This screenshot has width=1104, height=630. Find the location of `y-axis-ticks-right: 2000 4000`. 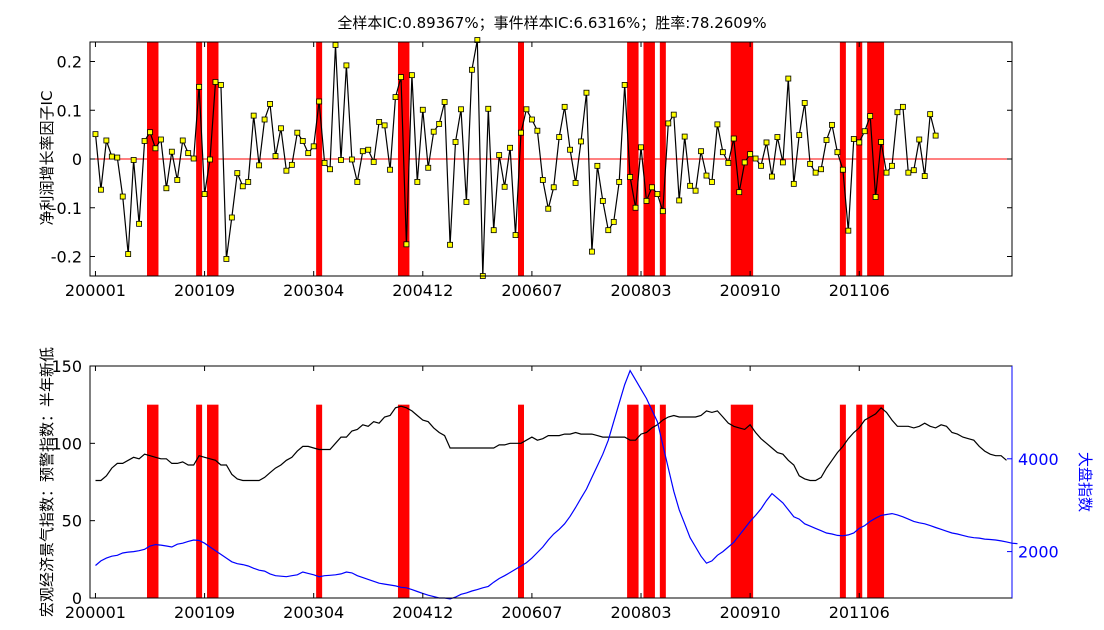

y-axis-ticks-right: 2000 4000 is located at coordinates (1033, 506).